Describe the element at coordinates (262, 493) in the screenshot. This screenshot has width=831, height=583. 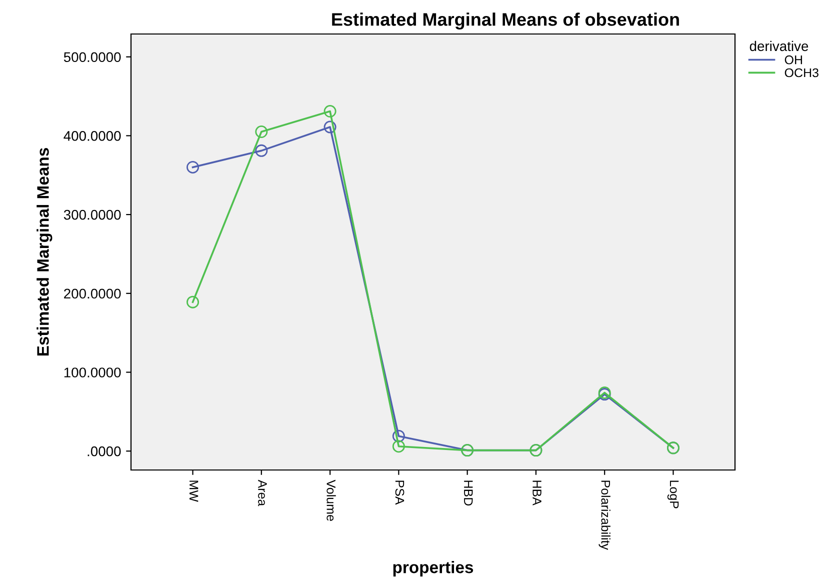
I see `x-tick-label: Area` at that location.